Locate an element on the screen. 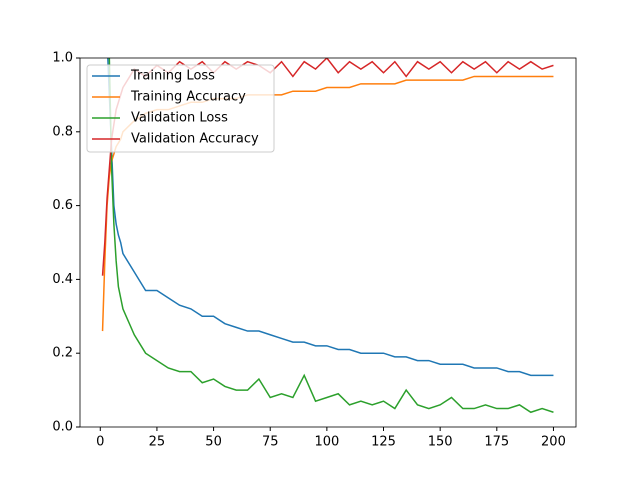 This screenshot has width=640, height=480. x-tick-label: 0 is located at coordinates (100, 442).